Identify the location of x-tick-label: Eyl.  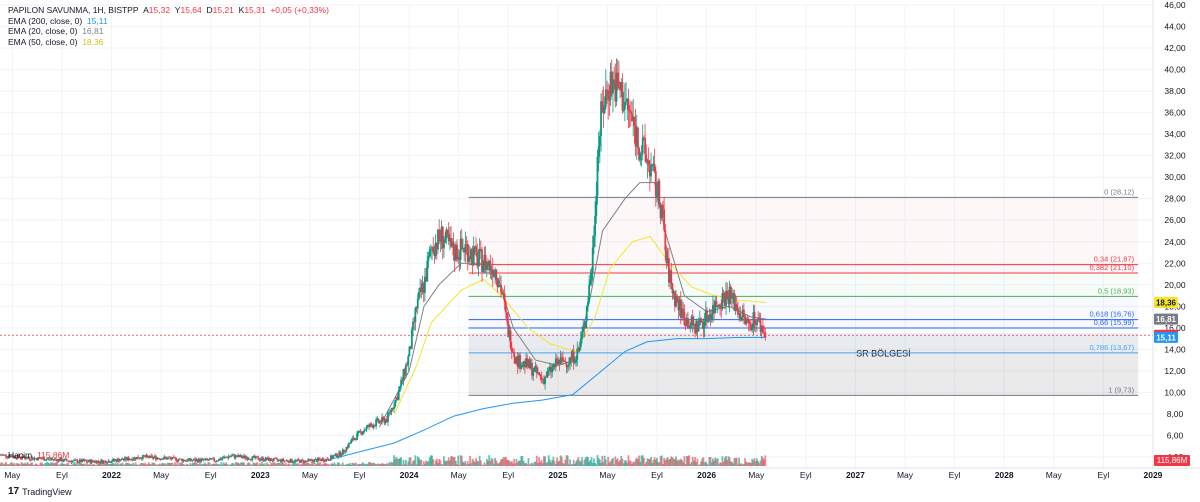
(806, 475).